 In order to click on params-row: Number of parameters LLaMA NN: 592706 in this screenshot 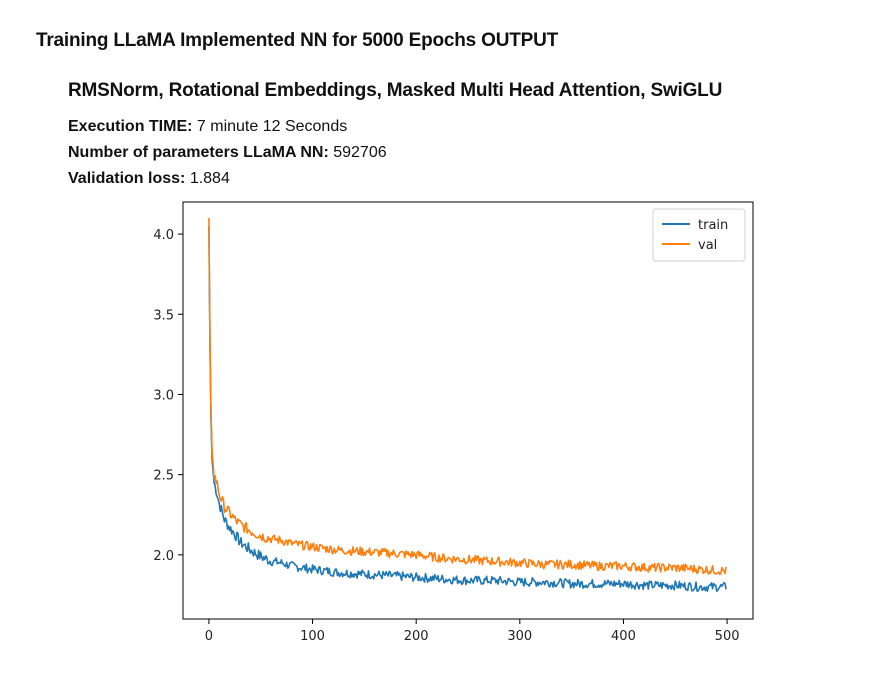, I will do `click(227, 153)`.